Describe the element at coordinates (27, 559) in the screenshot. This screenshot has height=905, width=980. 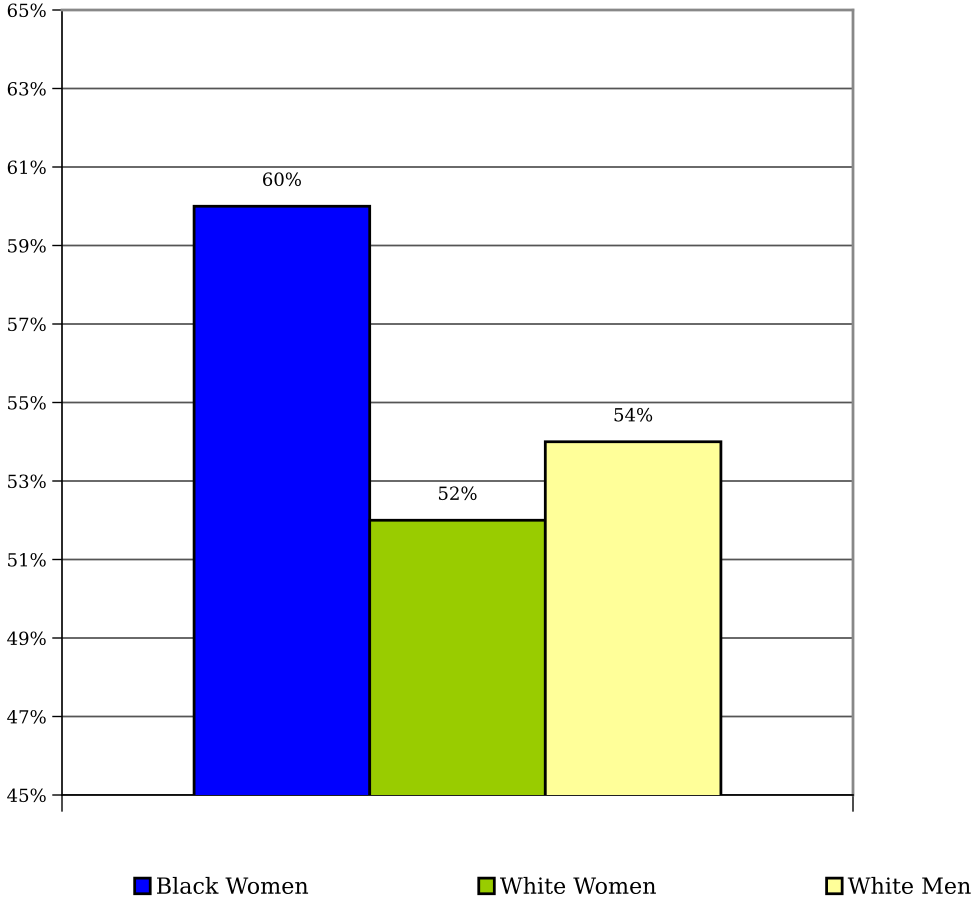
I see `y-tick-label: 51%` at that location.